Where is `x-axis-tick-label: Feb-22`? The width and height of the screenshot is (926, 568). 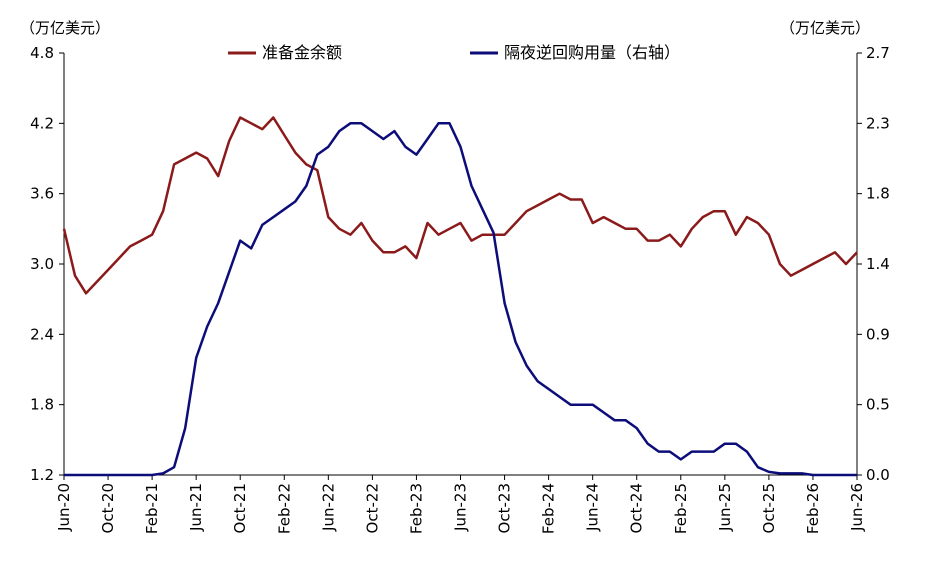 x-axis-tick-label: Feb-22 is located at coordinates (284, 508).